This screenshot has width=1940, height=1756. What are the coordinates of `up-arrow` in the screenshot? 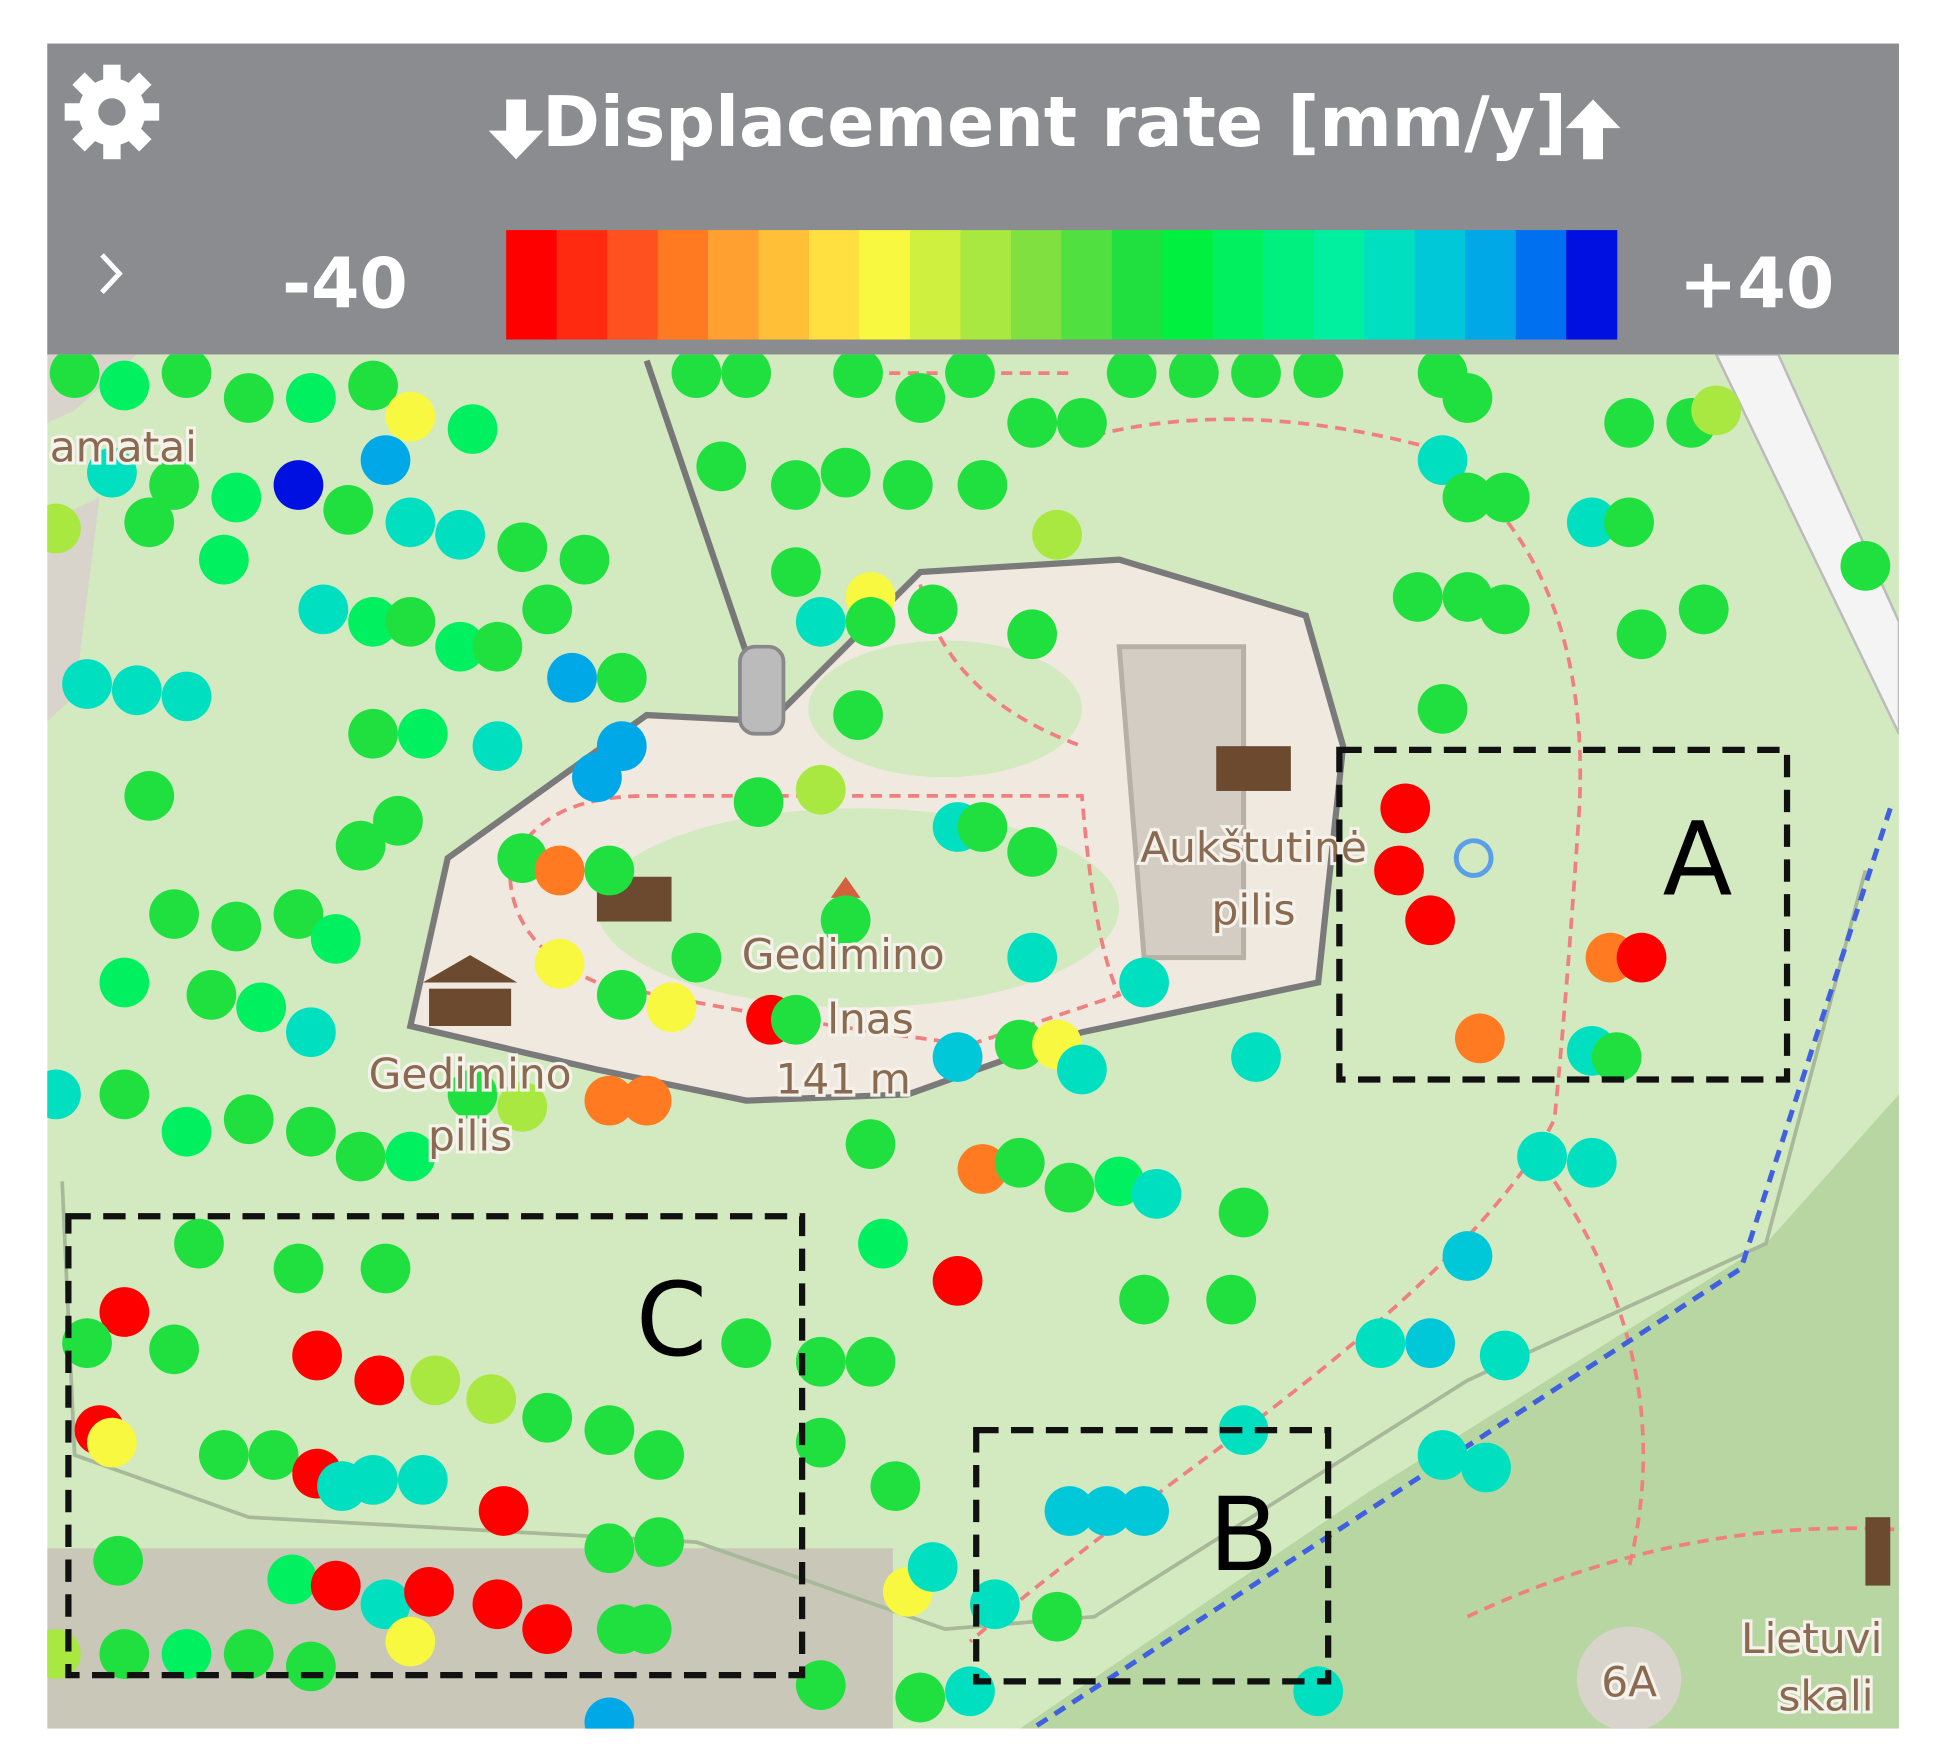 It's located at (1593, 129).